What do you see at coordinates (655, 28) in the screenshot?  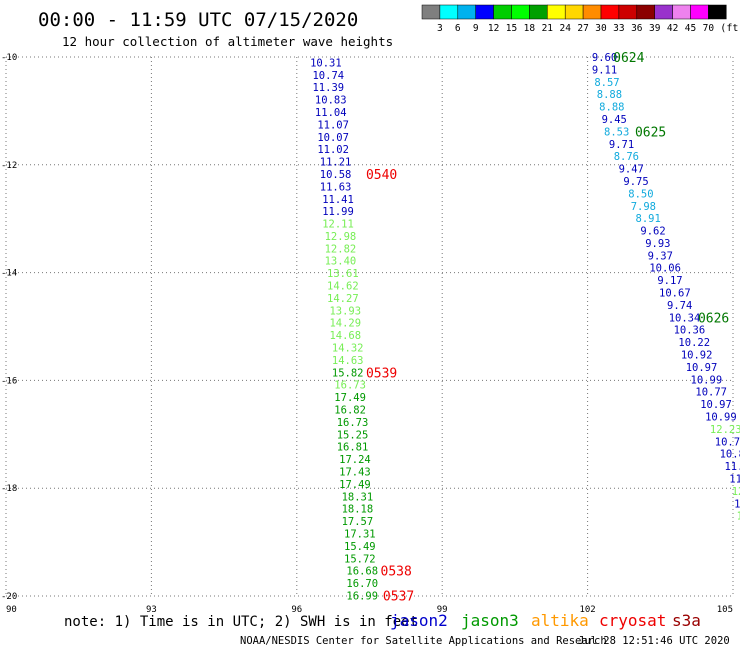 I see `colorbar-label: 39` at bounding box center [655, 28].